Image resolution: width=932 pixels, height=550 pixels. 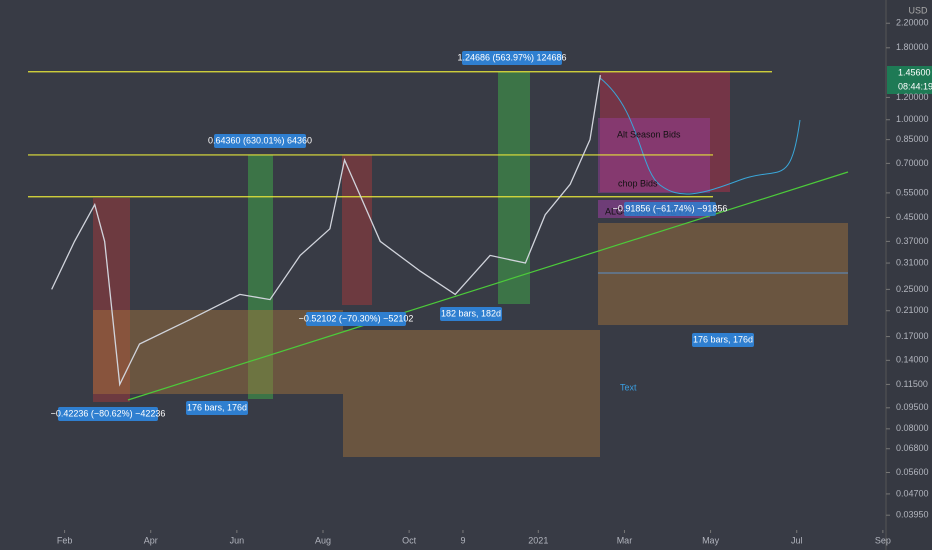 What do you see at coordinates (912, 23) in the screenshot?
I see `y-tick-label: 2.20000` at bounding box center [912, 23].